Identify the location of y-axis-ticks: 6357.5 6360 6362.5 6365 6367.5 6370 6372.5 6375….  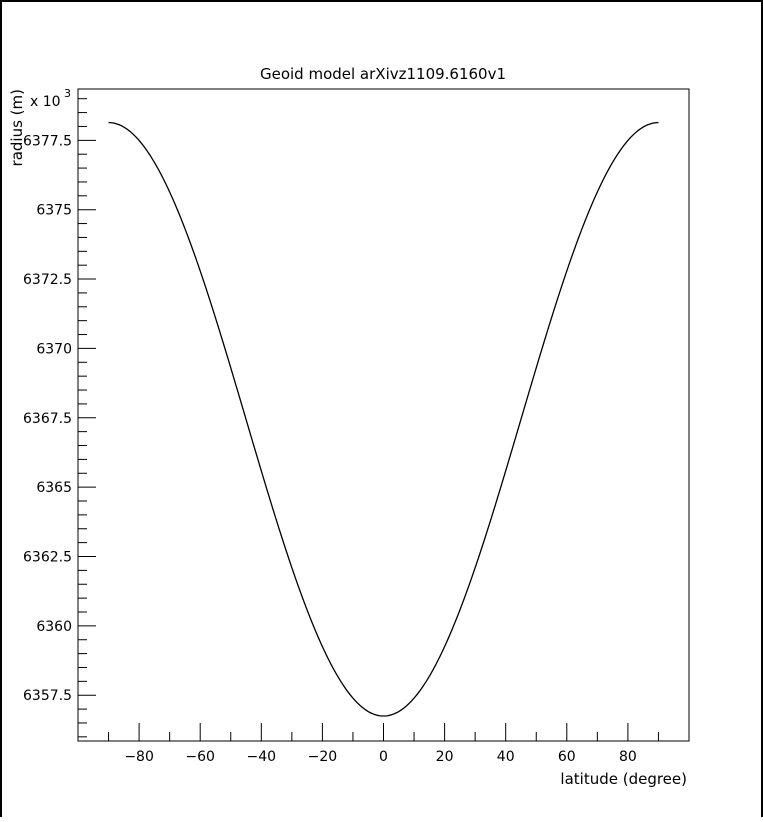
(59, 418).